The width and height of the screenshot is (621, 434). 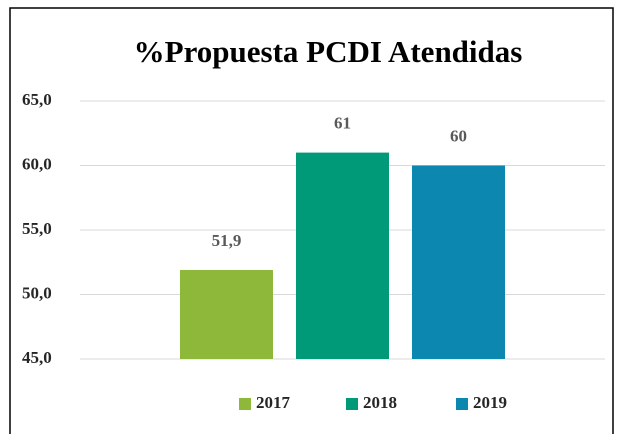 I want to click on data-label: 61, so click(x=342, y=123).